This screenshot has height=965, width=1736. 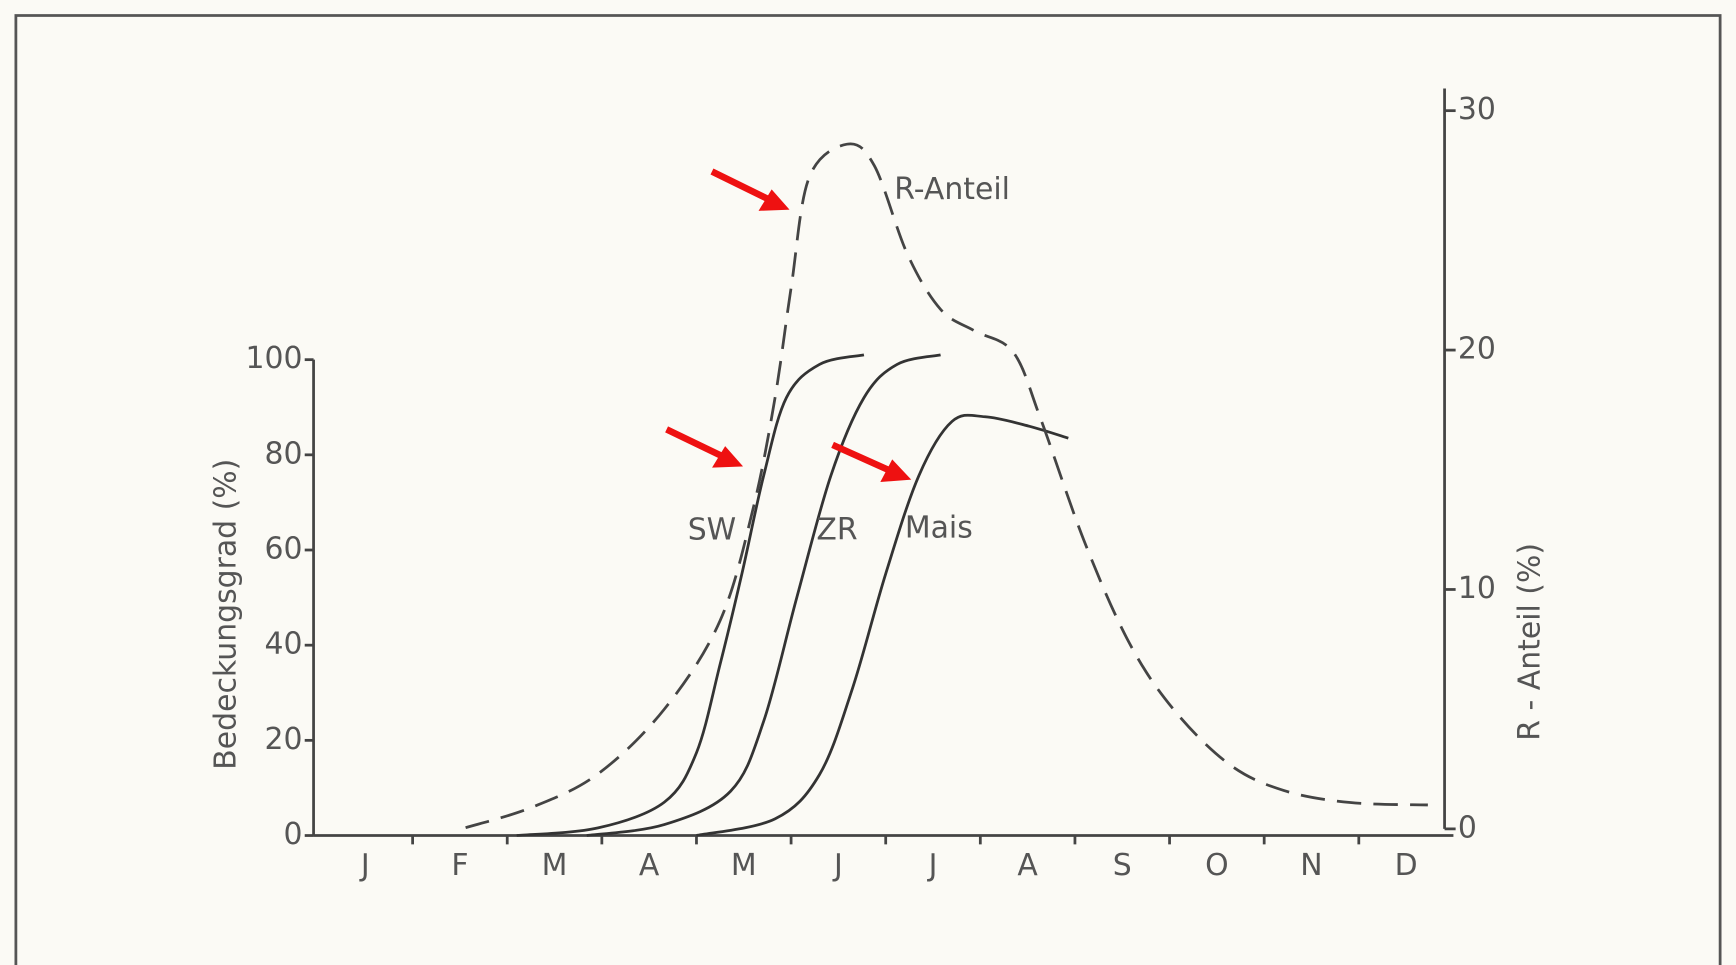 What do you see at coordinates (459, 865) in the screenshot?
I see `x-tick-label: F` at bounding box center [459, 865].